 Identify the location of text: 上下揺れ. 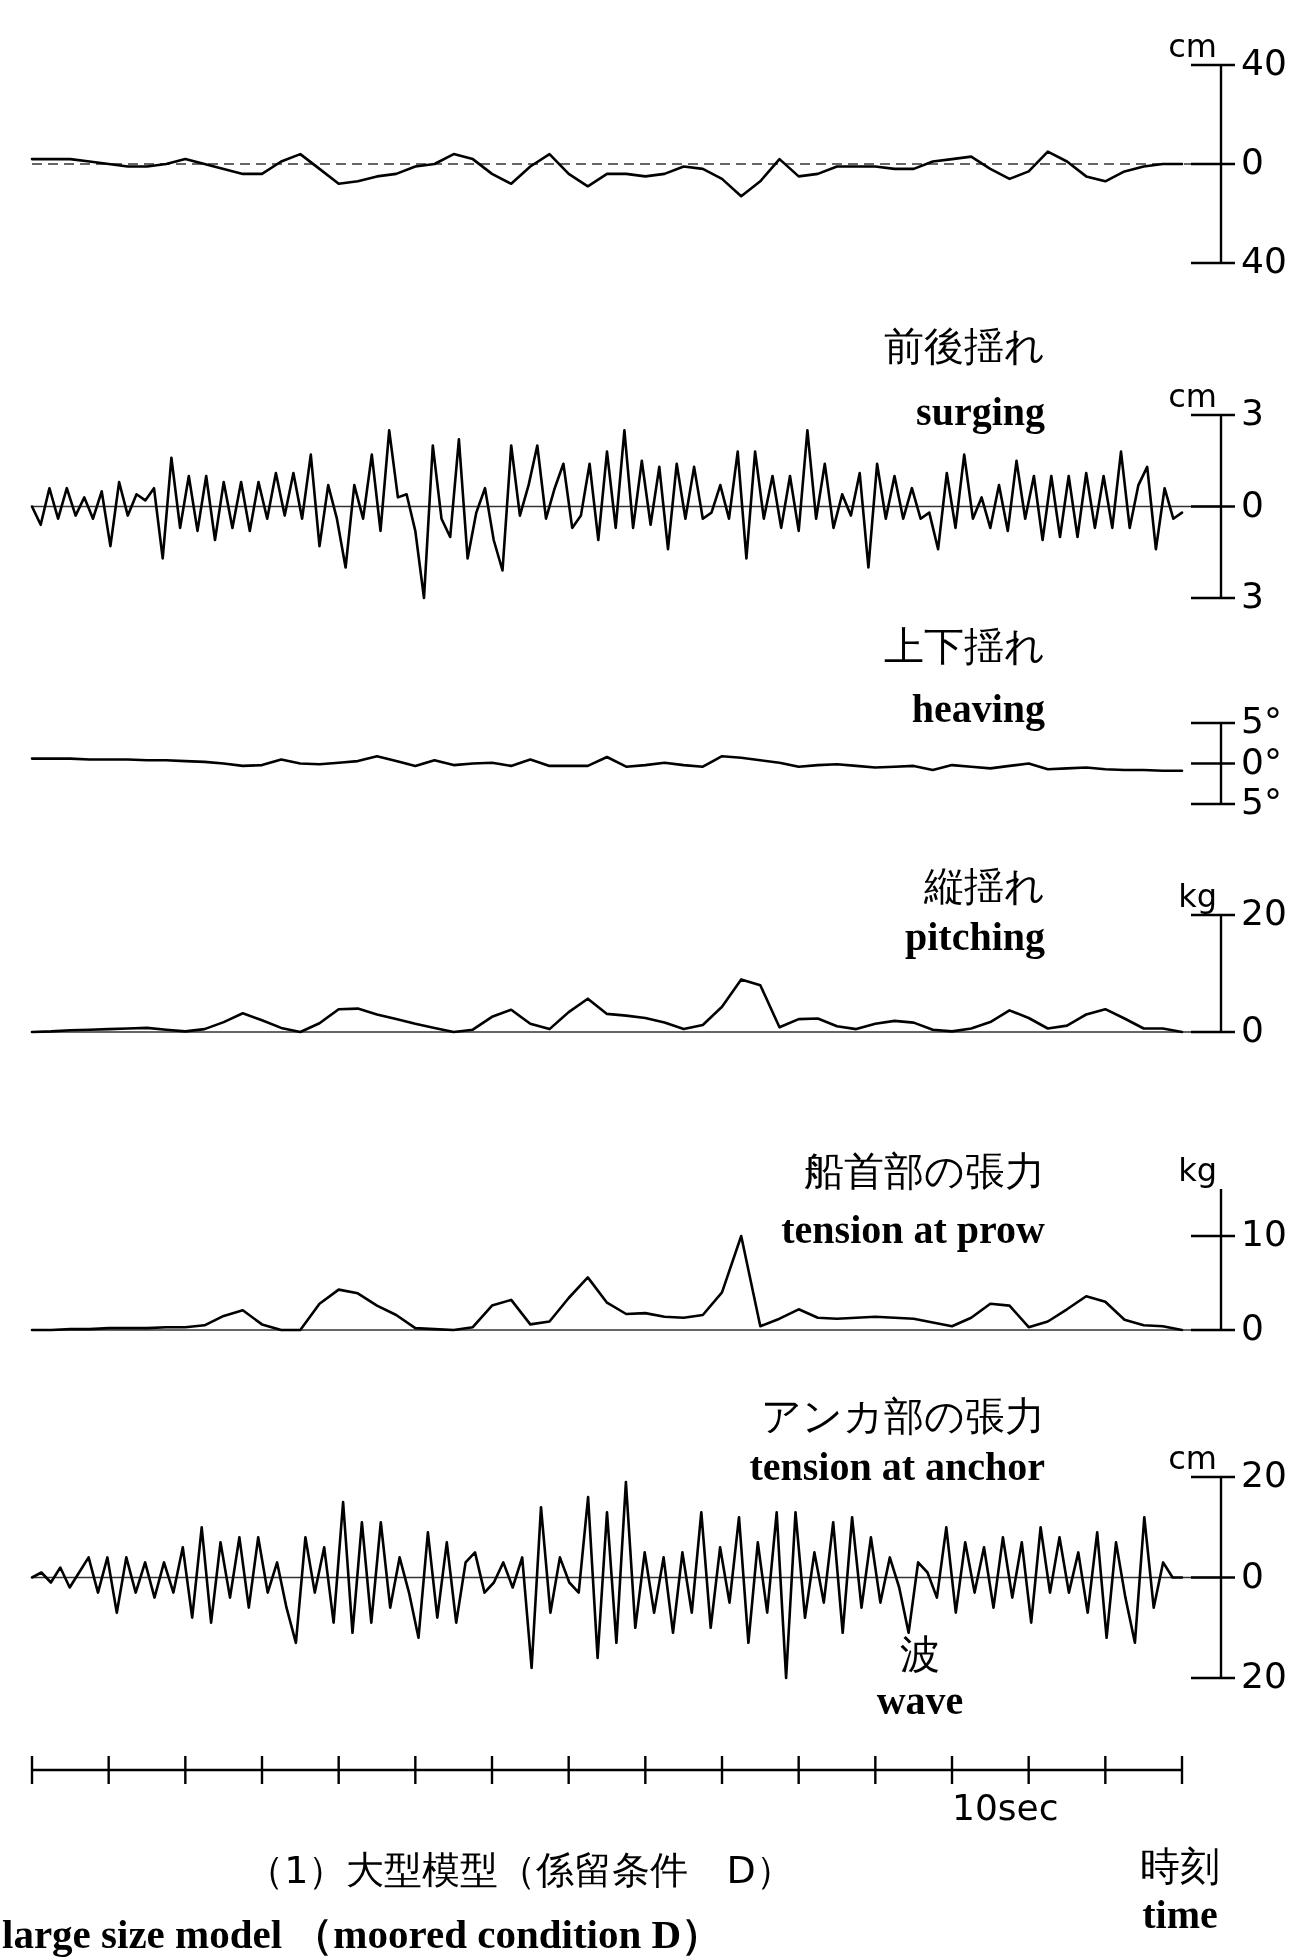
(964, 646).